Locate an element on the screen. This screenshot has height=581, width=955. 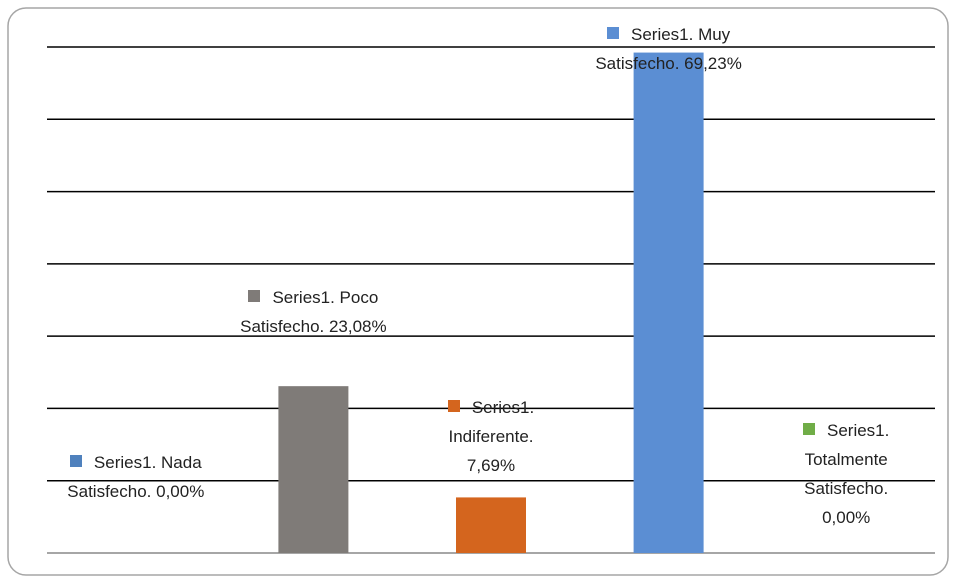
label-text: Series1. Nada Satisfecho. 0,00% is located at coordinates (136, 477).